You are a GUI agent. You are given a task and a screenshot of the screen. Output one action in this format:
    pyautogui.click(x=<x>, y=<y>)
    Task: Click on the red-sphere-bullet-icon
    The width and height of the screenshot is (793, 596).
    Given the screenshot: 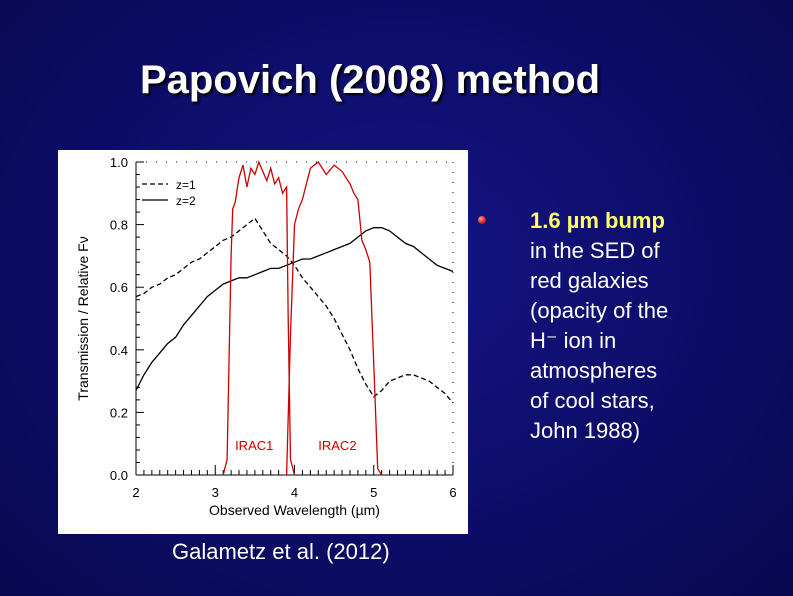 What is the action you would take?
    pyautogui.click(x=482, y=220)
    